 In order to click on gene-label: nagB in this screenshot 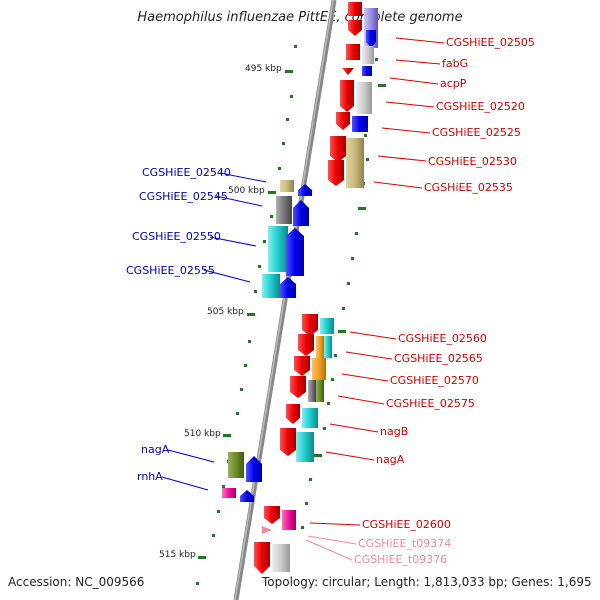, I will do `click(394, 431)`.